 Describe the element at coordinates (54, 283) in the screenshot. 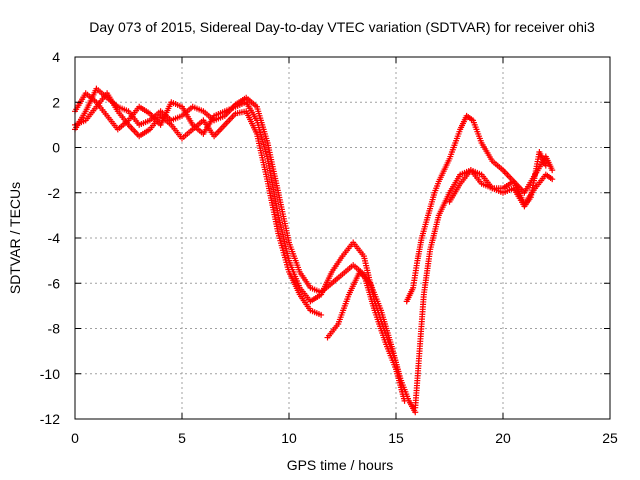

I see `y-tick-label: -6` at that location.